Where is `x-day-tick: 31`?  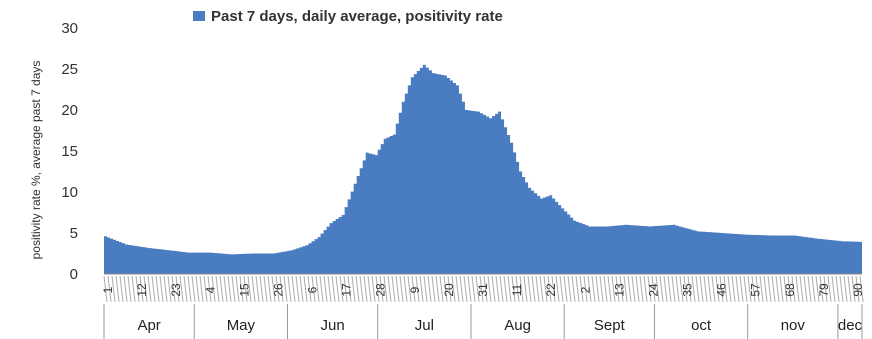 x-day-tick: 31 is located at coordinates (483, 290).